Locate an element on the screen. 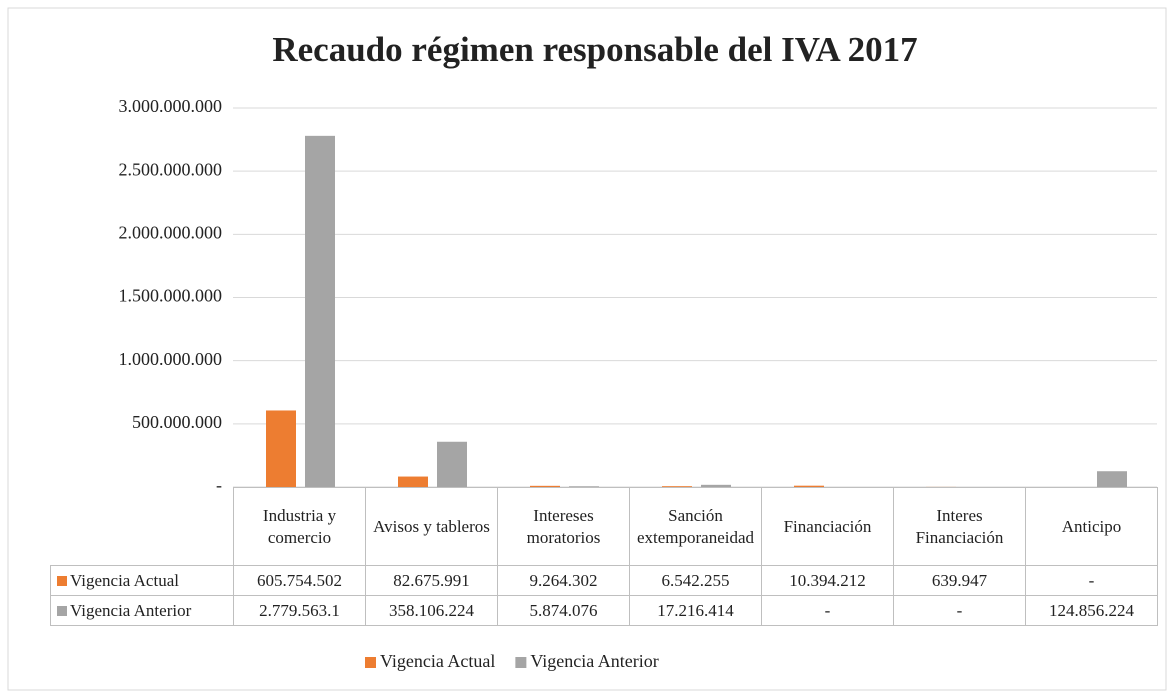 The height and width of the screenshot is (696, 1174). x-tick-label: Financiación is located at coordinates (827, 526).